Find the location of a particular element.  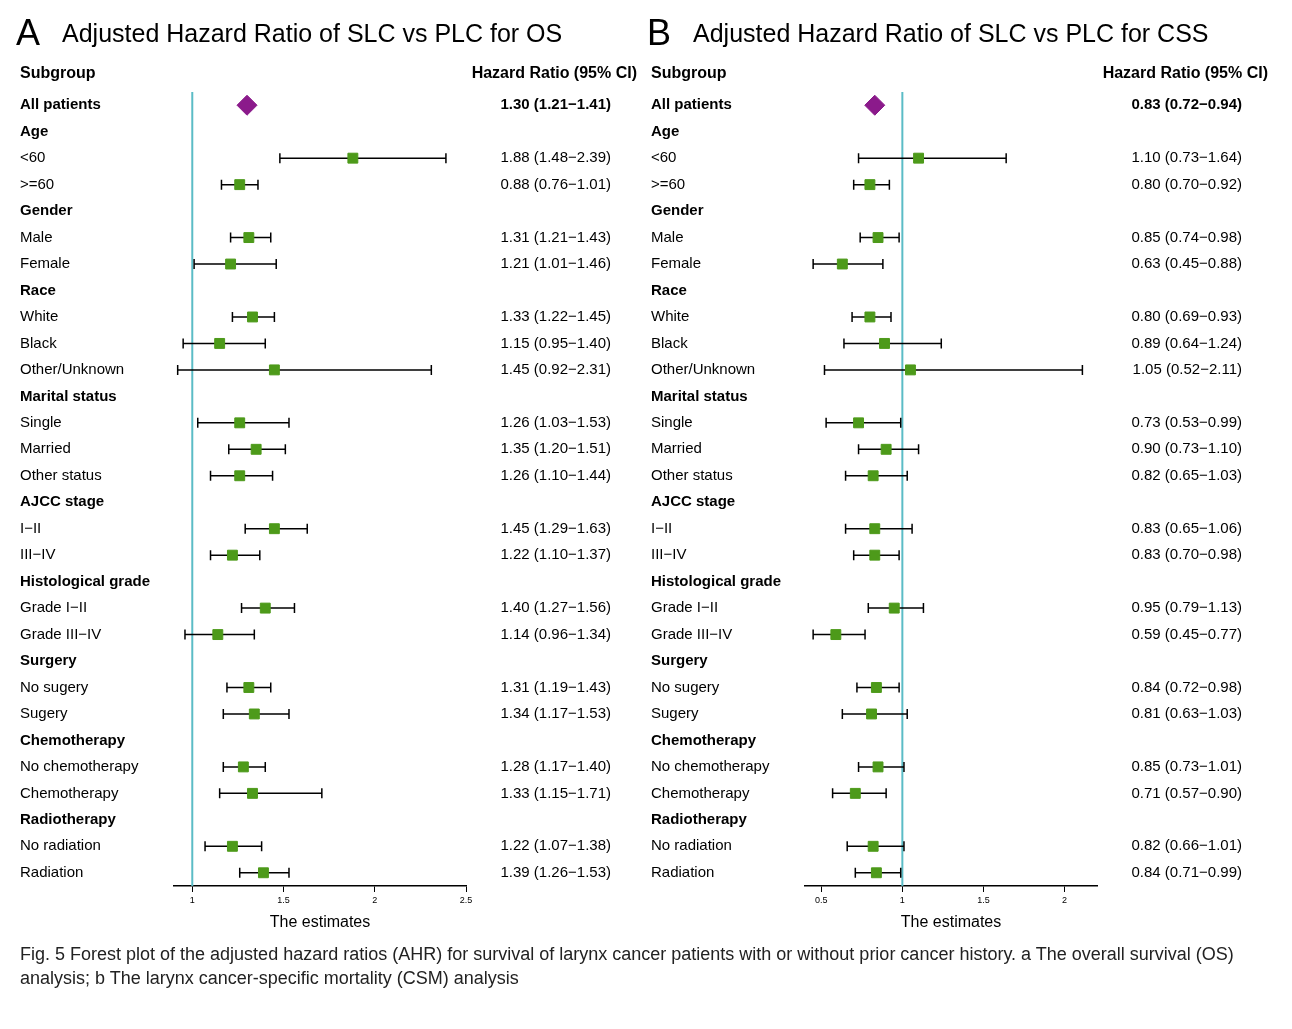

y-tick-label: Gender is located at coordinates (46, 210).